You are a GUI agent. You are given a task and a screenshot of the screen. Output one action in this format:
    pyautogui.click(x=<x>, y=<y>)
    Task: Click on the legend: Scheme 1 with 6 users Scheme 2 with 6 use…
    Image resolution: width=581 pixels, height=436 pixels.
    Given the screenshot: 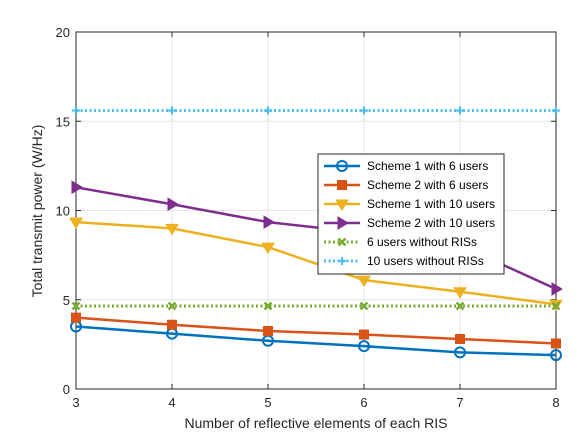 What is the action you would take?
    pyautogui.click(x=411, y=214)
    